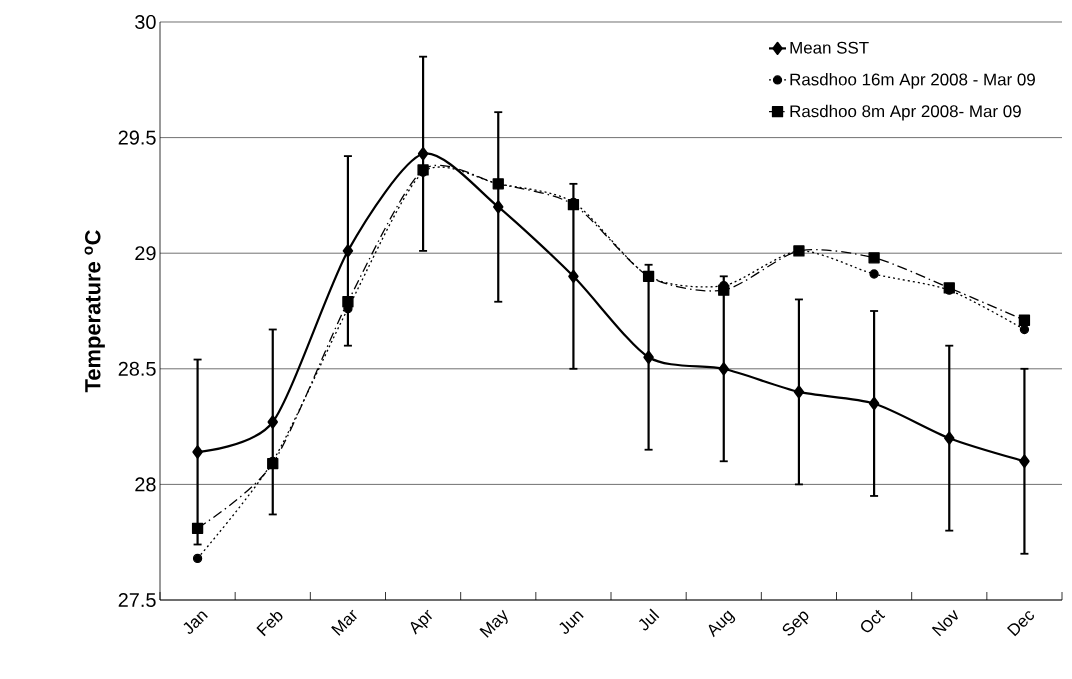 This screenshot has height=679, width=1072. I want to click on x-tick-label: Feb, so click(269, 624).